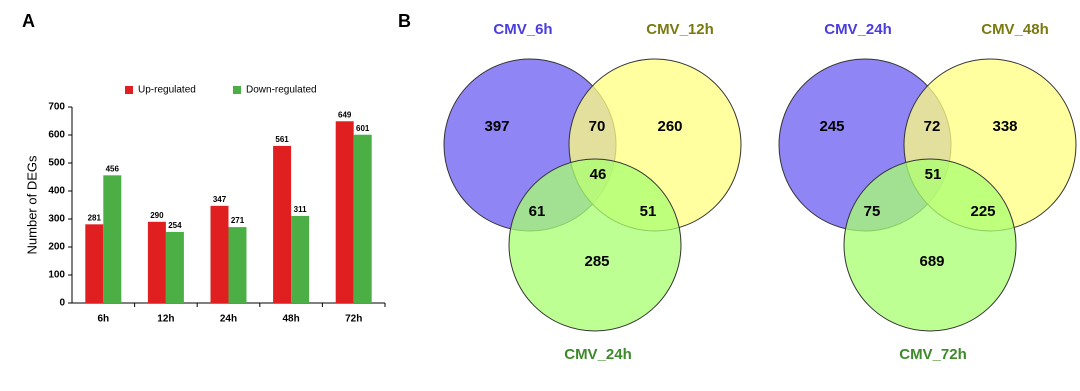 The height and width of the screenshot is (391, 1080). Describe the element at coordinates (300, 209) in the screenshot. I see `data-label: 311` at that location.